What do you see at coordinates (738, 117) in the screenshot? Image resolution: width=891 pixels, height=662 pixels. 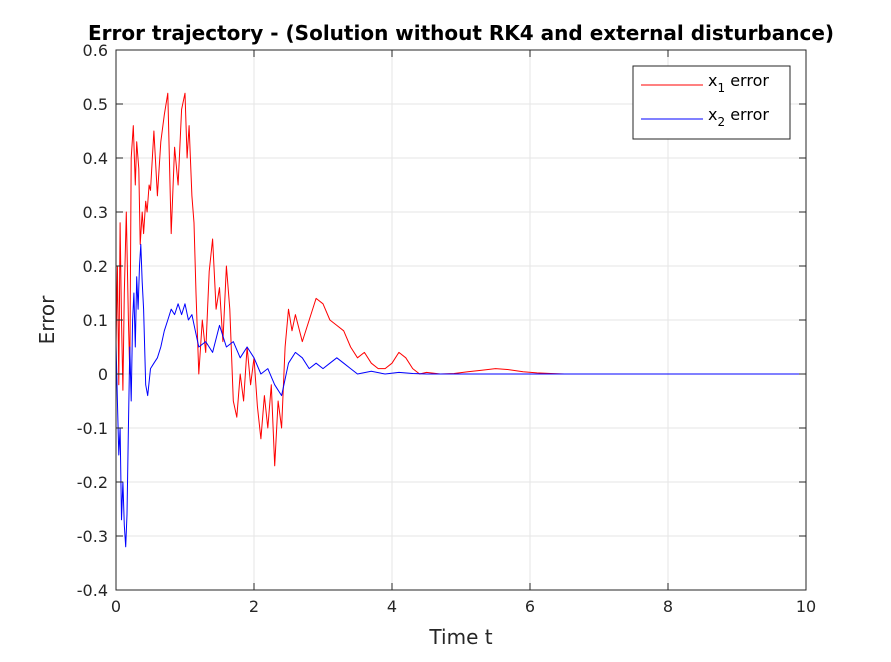 I see `legend-label-x2: x2 error` at bounding box center [738, 117].